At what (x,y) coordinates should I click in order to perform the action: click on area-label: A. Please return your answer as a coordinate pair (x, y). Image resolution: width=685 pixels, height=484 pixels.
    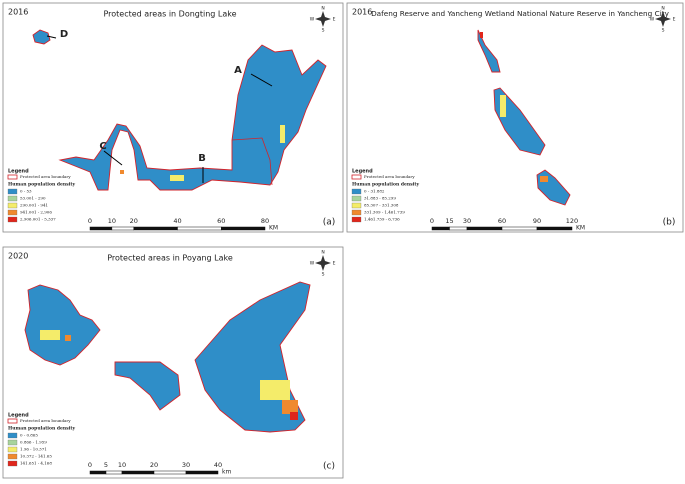
    Looking at the image, I should click on (238, 70).